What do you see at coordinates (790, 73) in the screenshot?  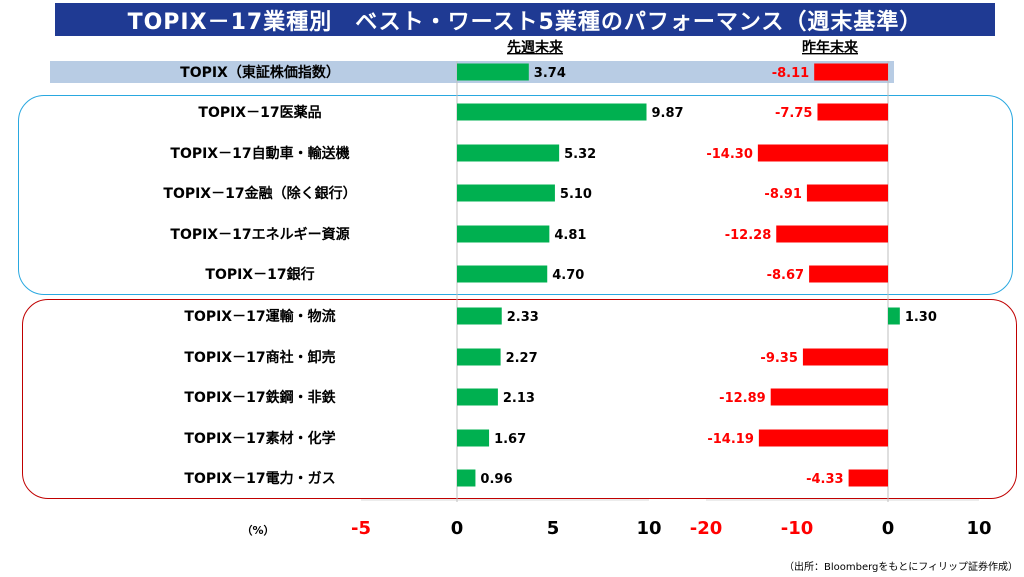 I see `data-label: -8.11` at bounding box center [790, 73].